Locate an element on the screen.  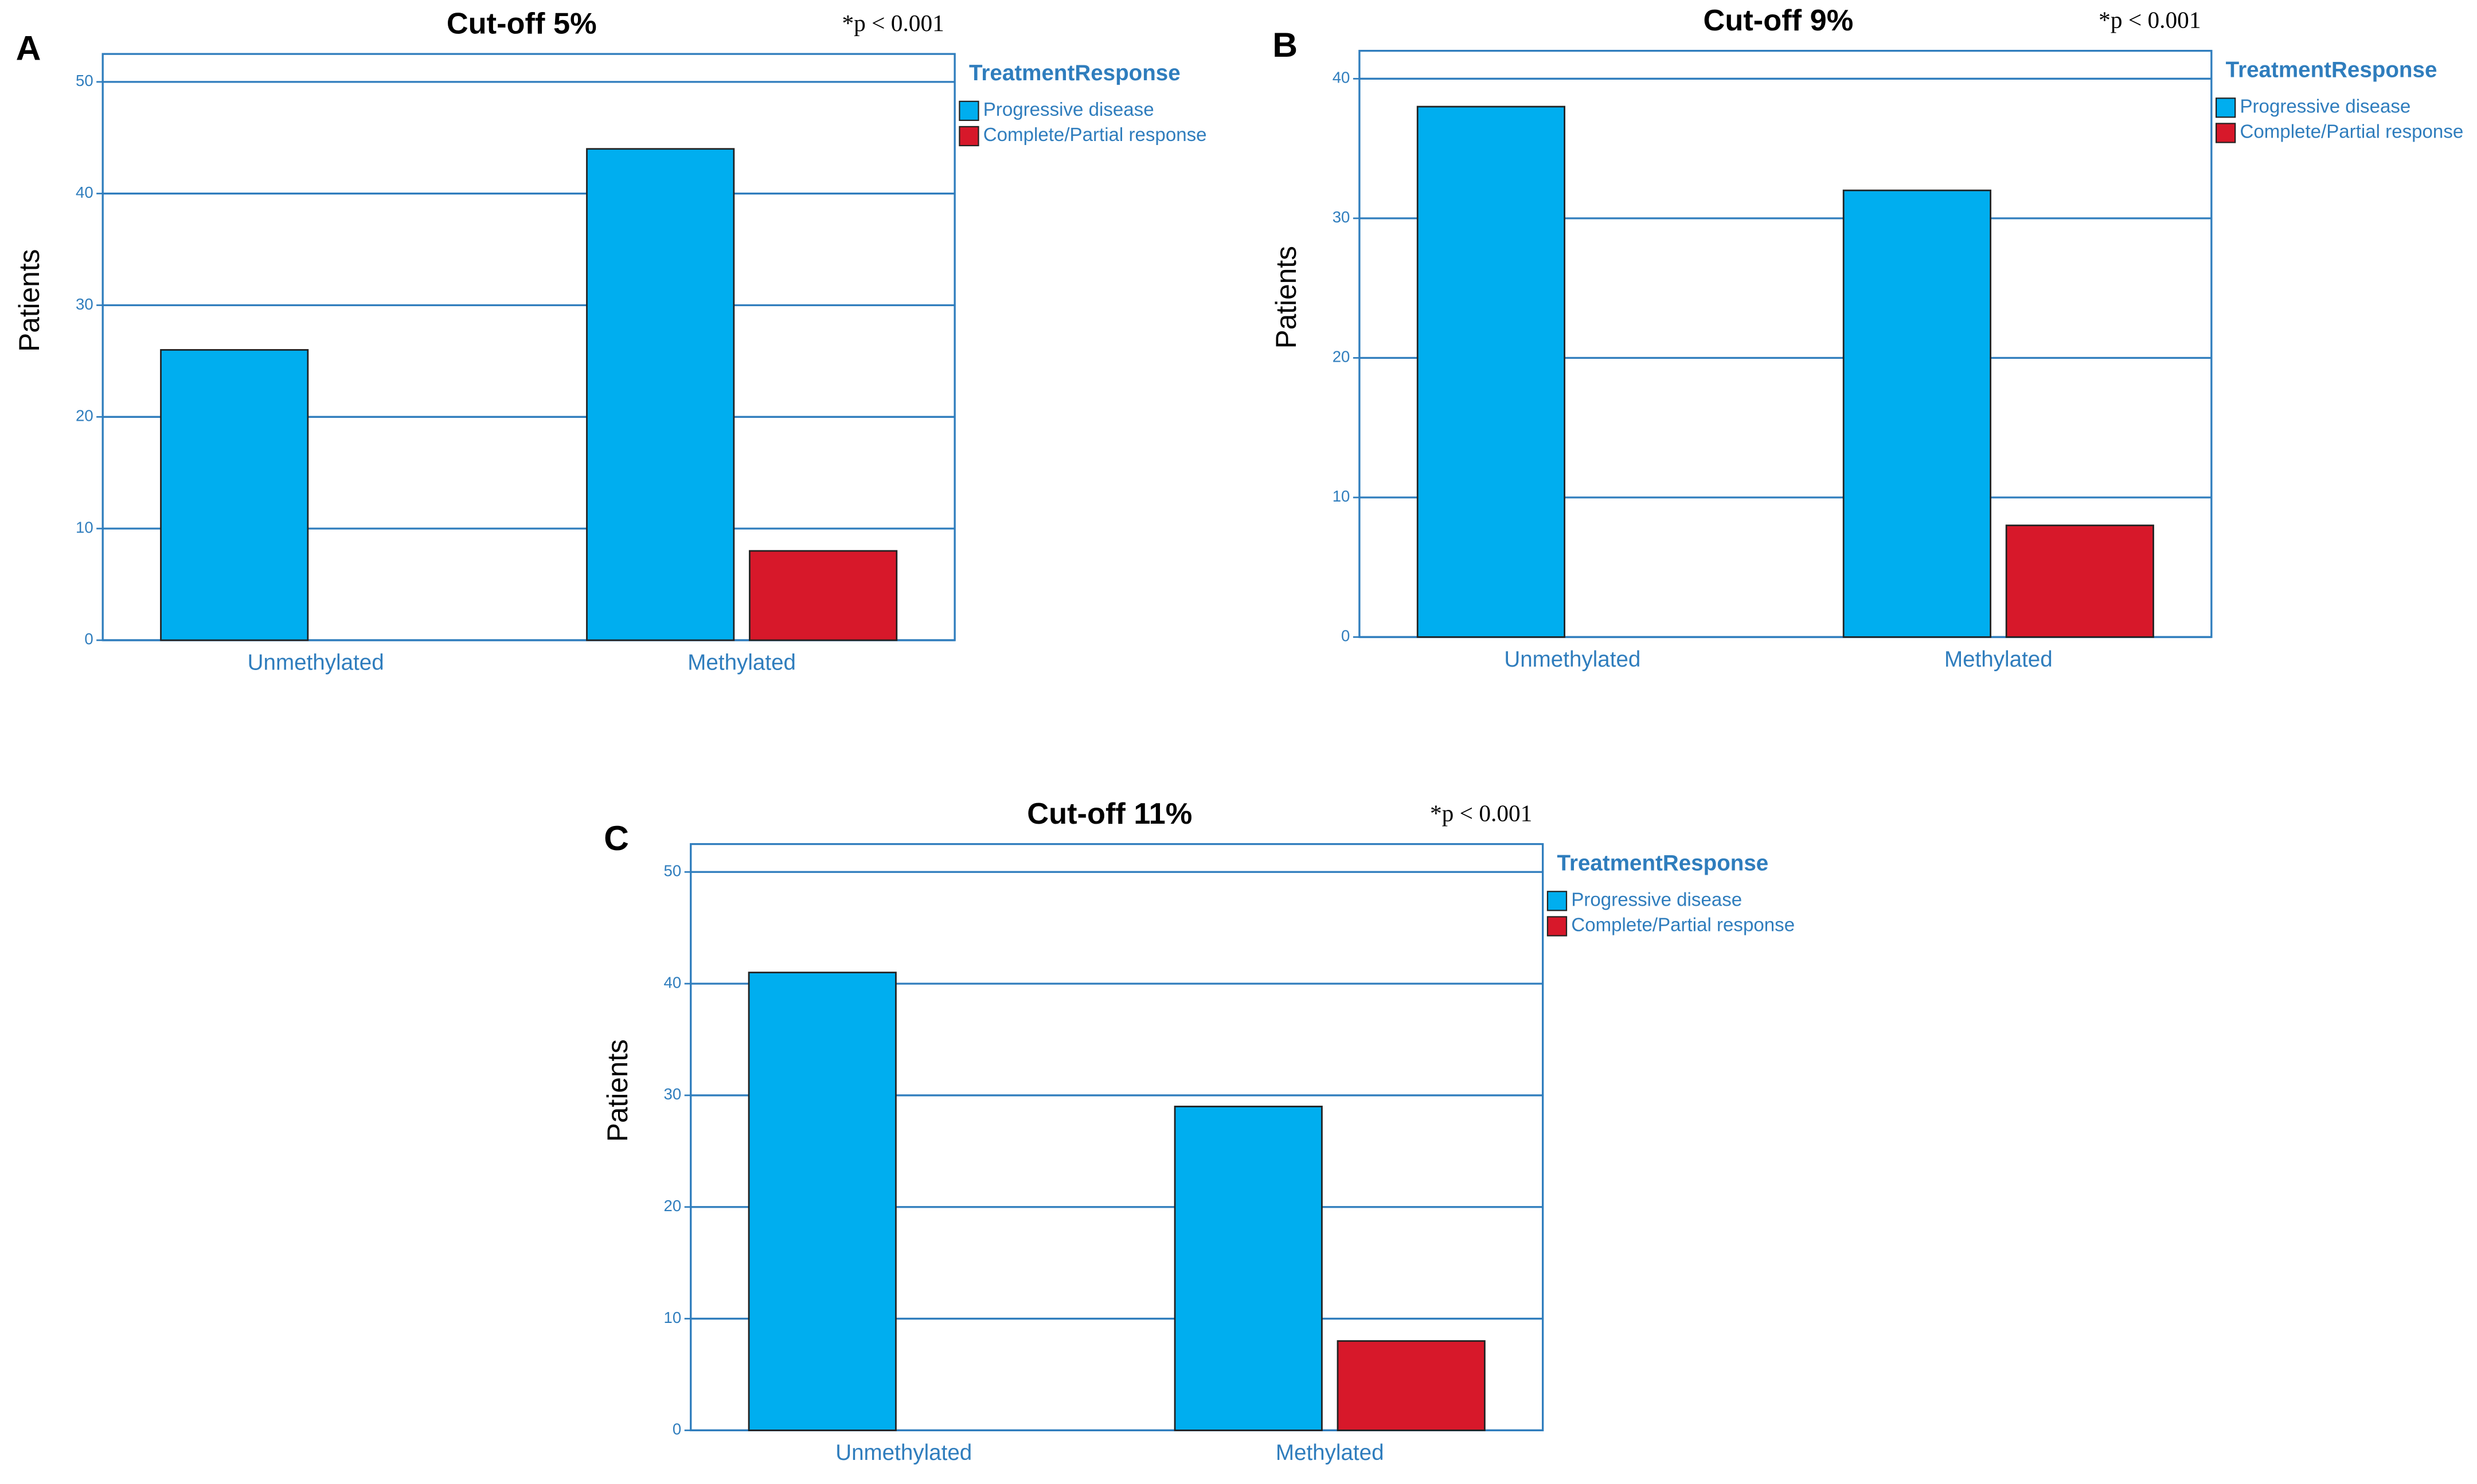
chart-title: Cut-off 5% is located at coordinates (522, 23).